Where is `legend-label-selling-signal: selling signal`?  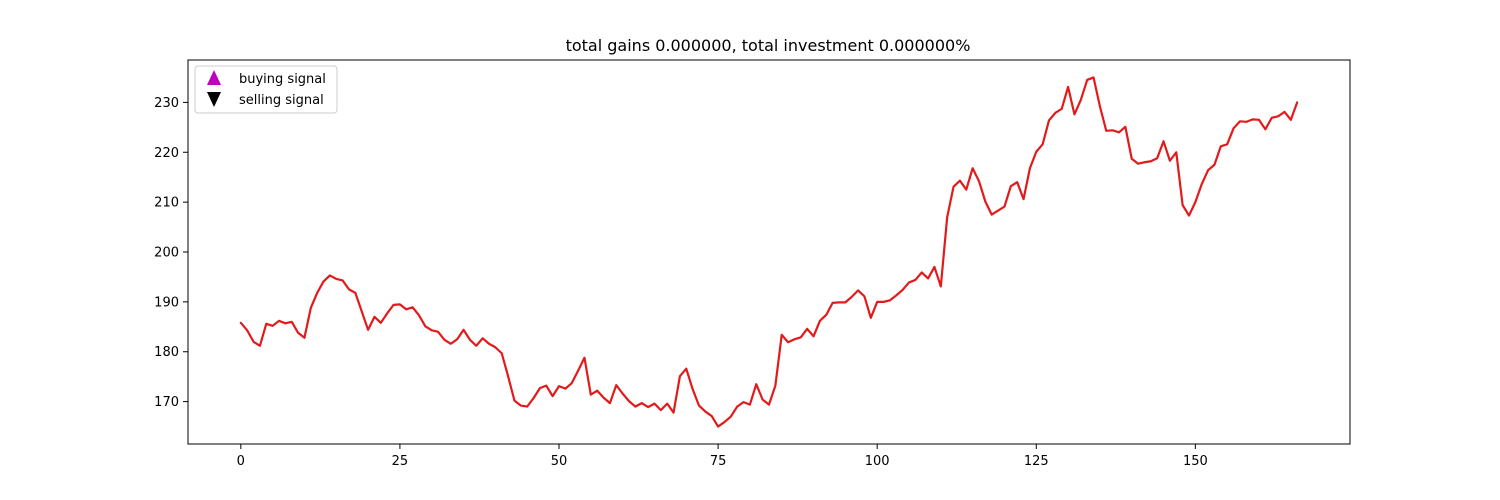 legend-label-selling-signal: selling signal is located at coordinates (281, 100).